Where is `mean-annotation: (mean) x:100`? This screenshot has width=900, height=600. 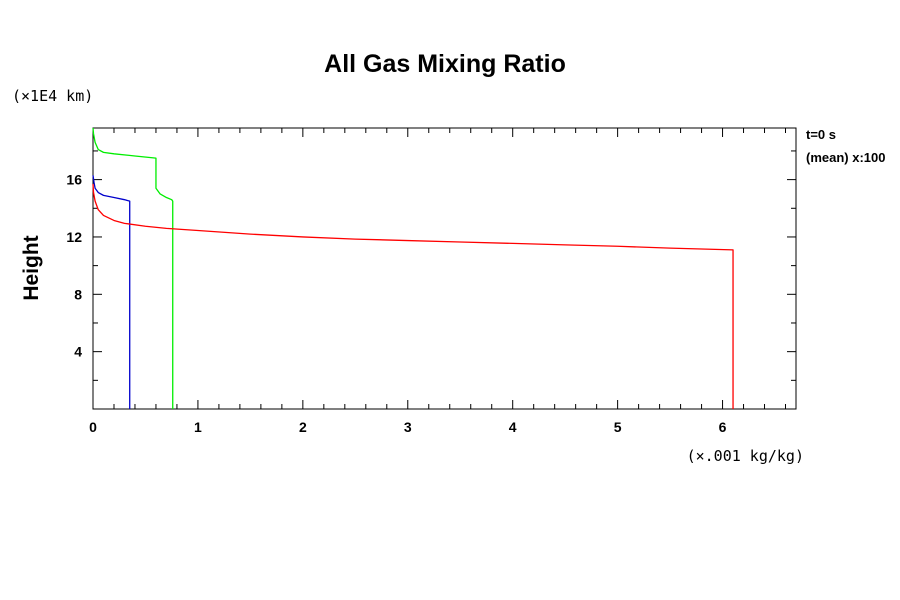
mean-annotation: (mean) x:100 is located at coordinates (845, 157).